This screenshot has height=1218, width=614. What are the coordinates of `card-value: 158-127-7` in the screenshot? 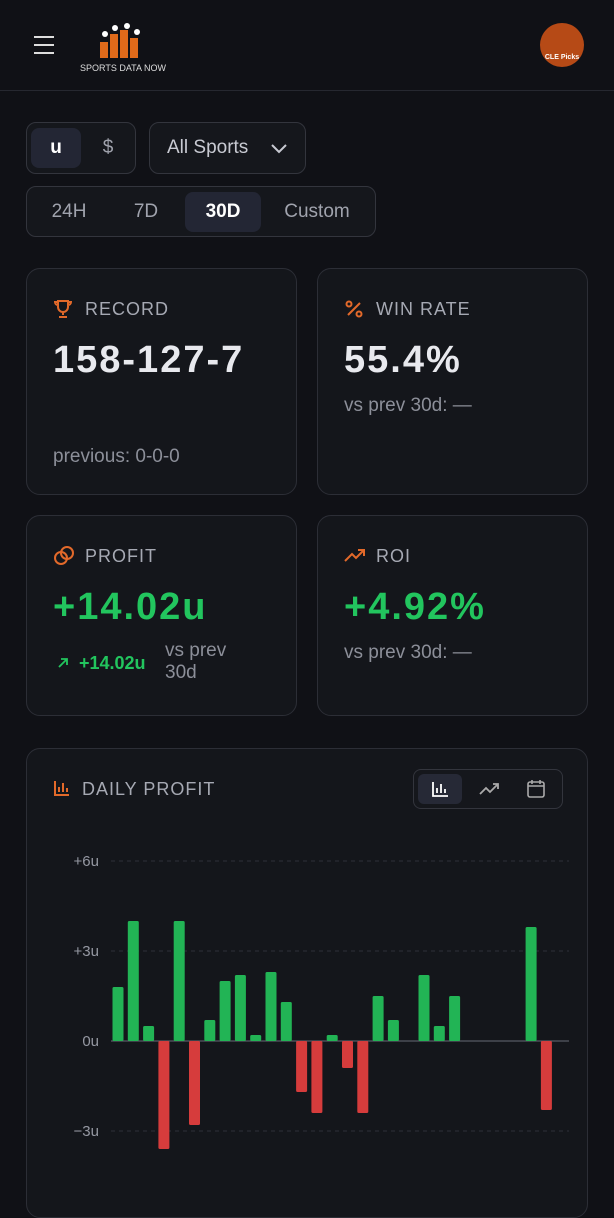 It's located at (149, 360).